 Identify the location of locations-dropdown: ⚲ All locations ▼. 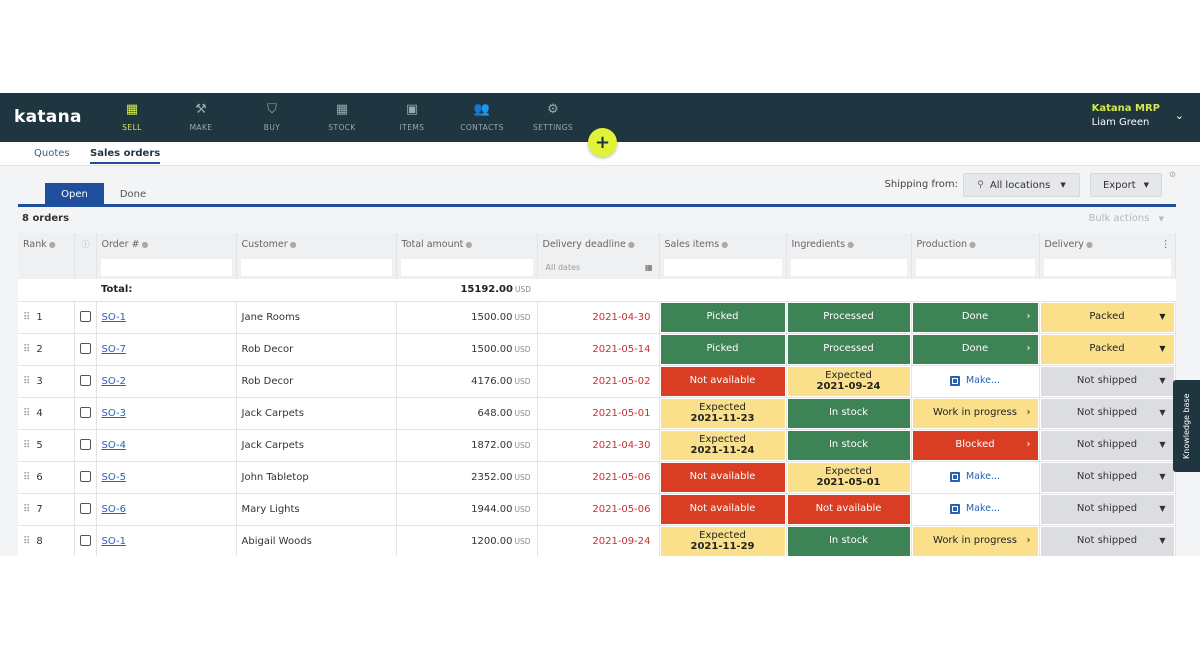
(1021, 185).